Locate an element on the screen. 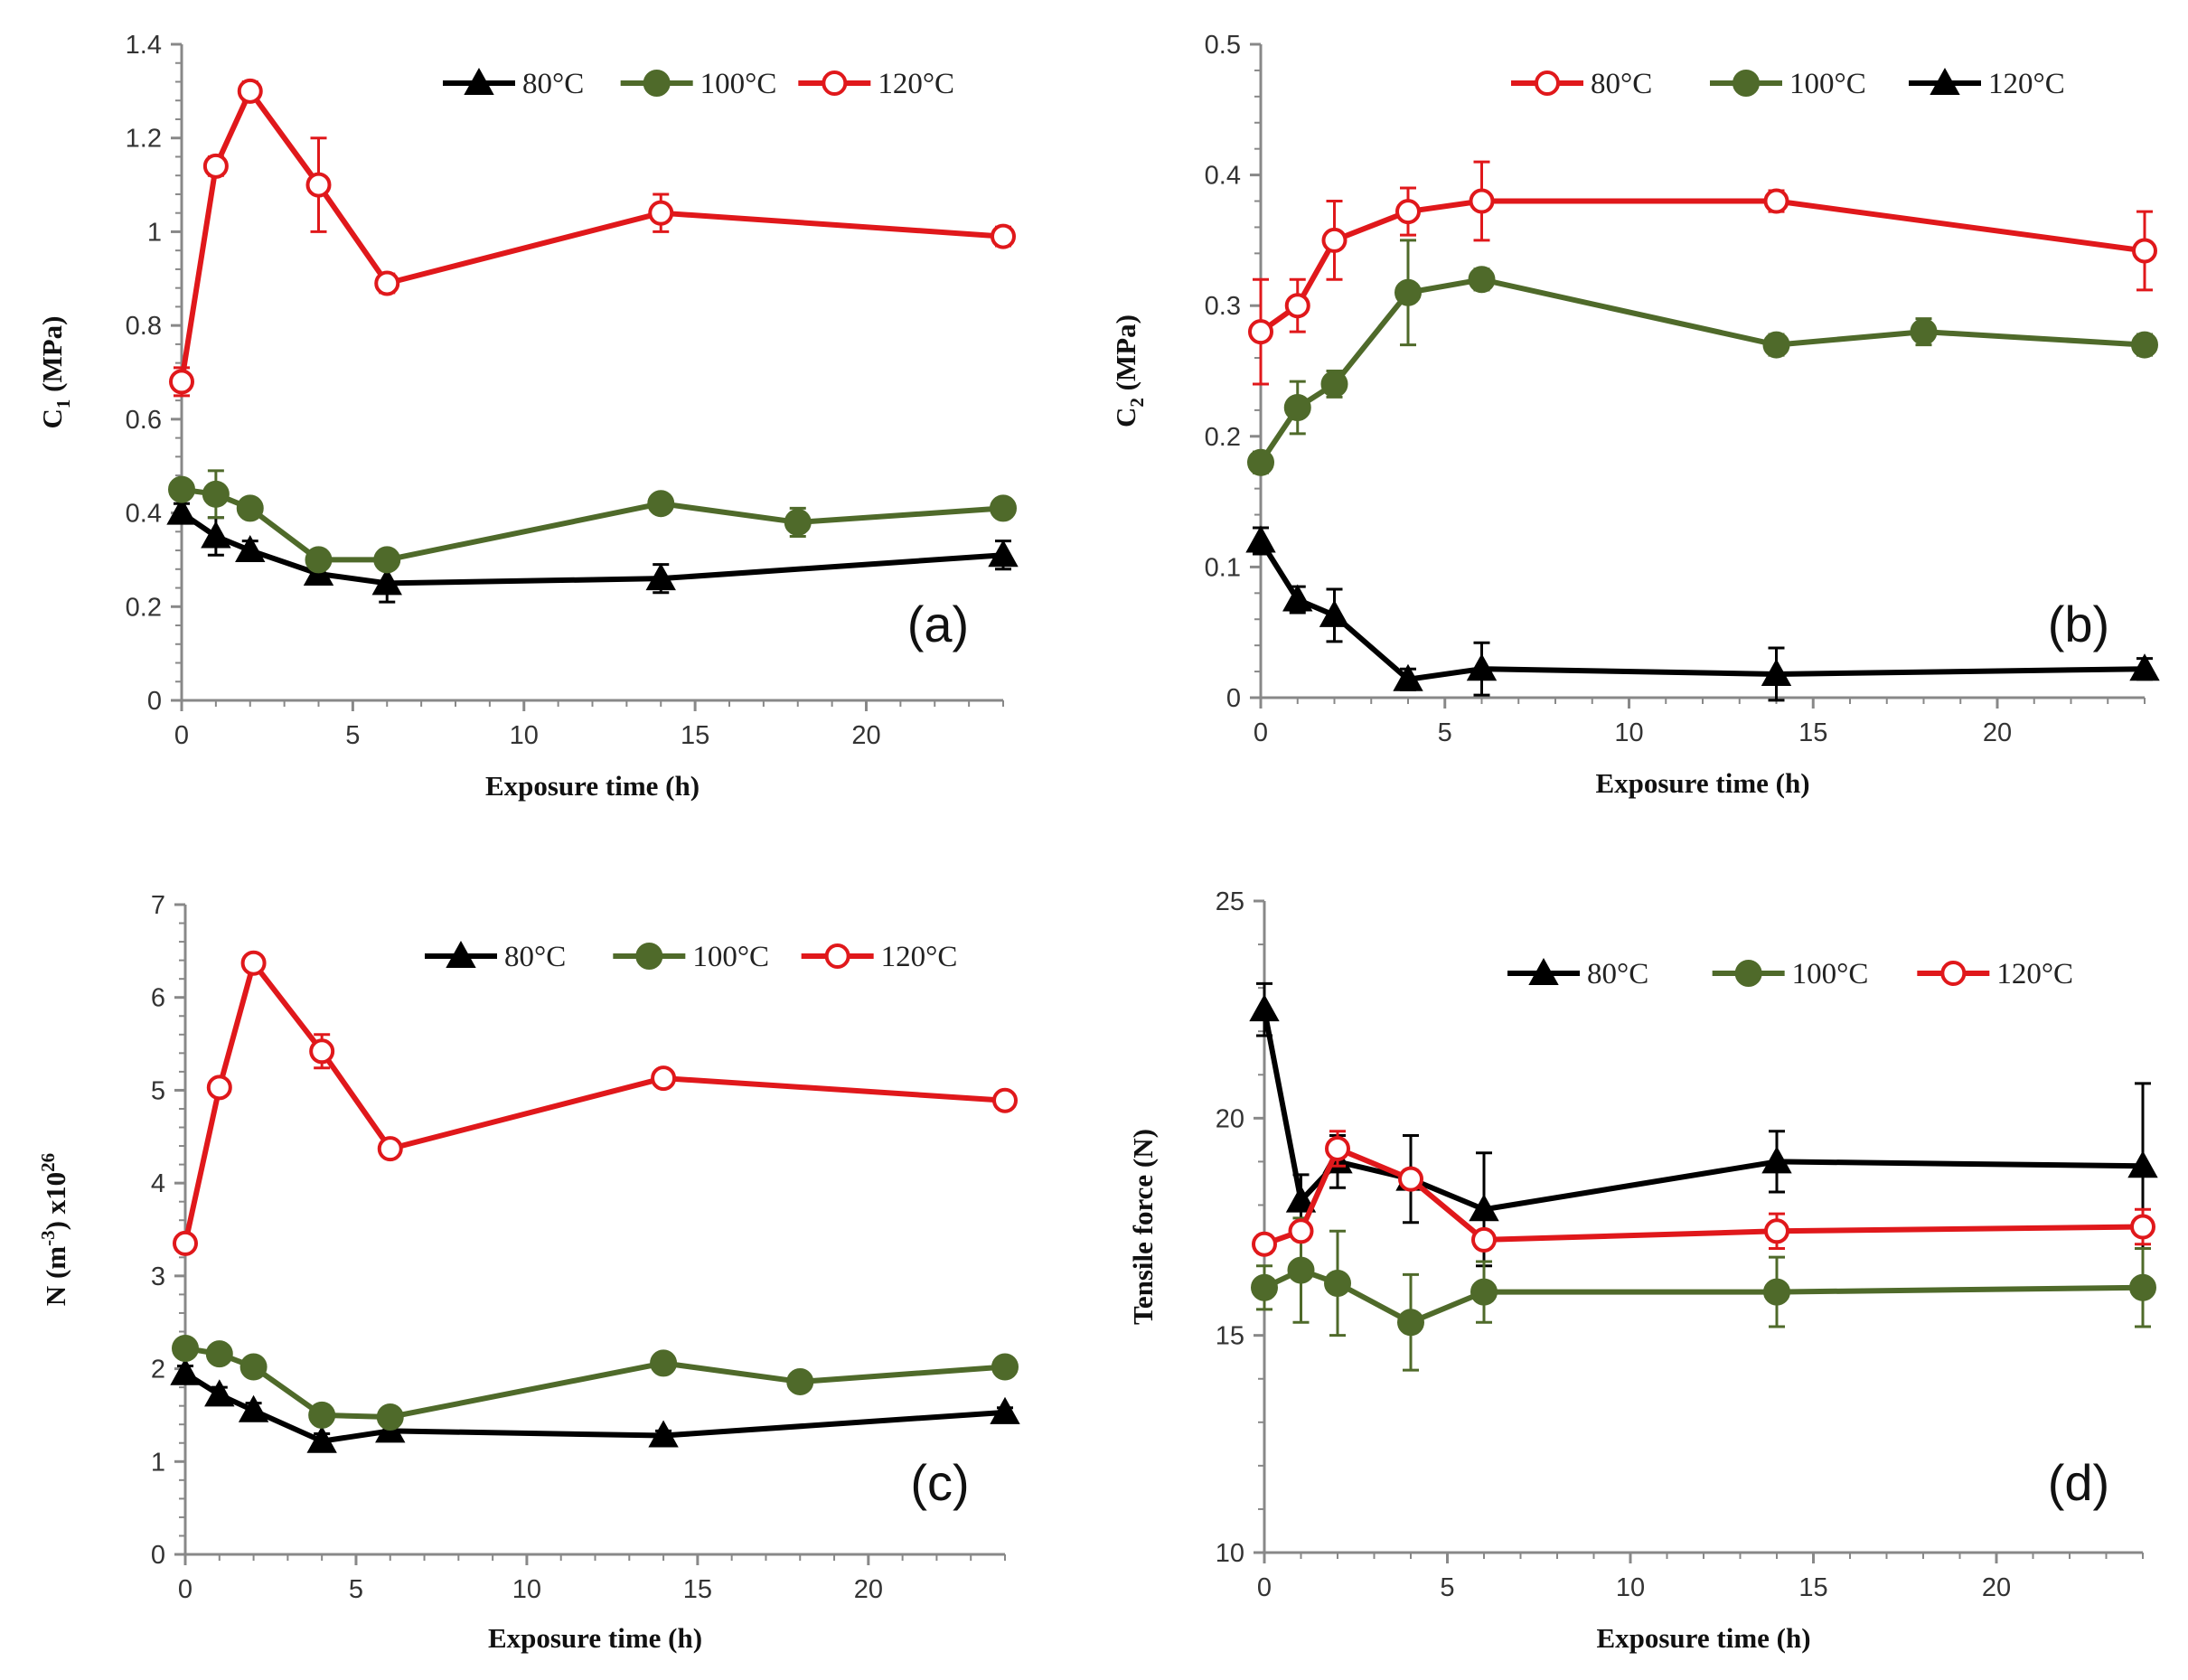  y-axis-title-part: (MPa) is located at coordinates (52, 357).